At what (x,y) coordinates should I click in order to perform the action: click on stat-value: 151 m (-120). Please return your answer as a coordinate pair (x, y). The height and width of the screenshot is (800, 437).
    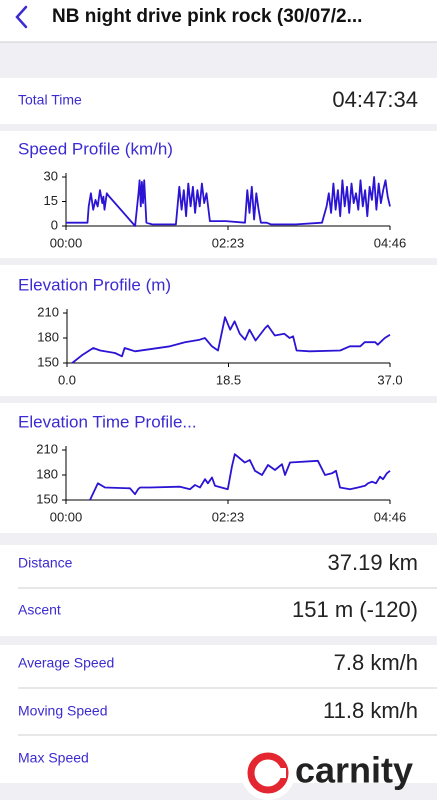
    Looking at the image, I should click on (355, 609).